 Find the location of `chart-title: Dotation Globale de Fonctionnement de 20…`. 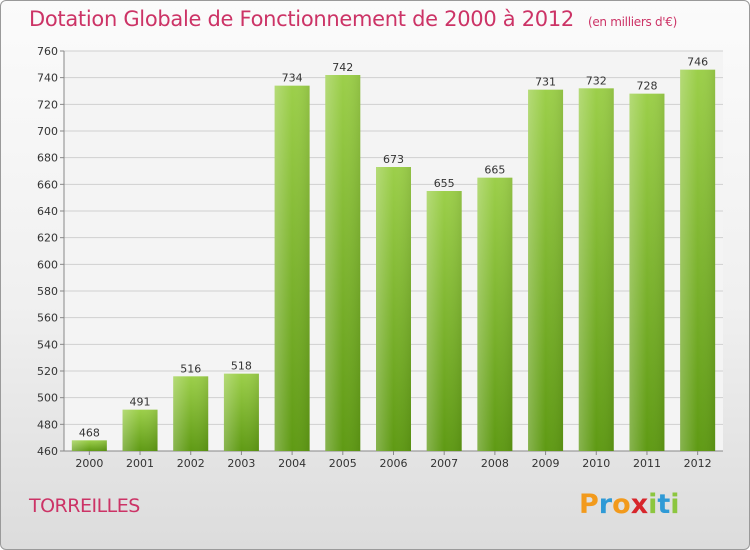

chart-title: Dotation Globale de Fonctionnement de 20… is located at coordinates (353, 19).